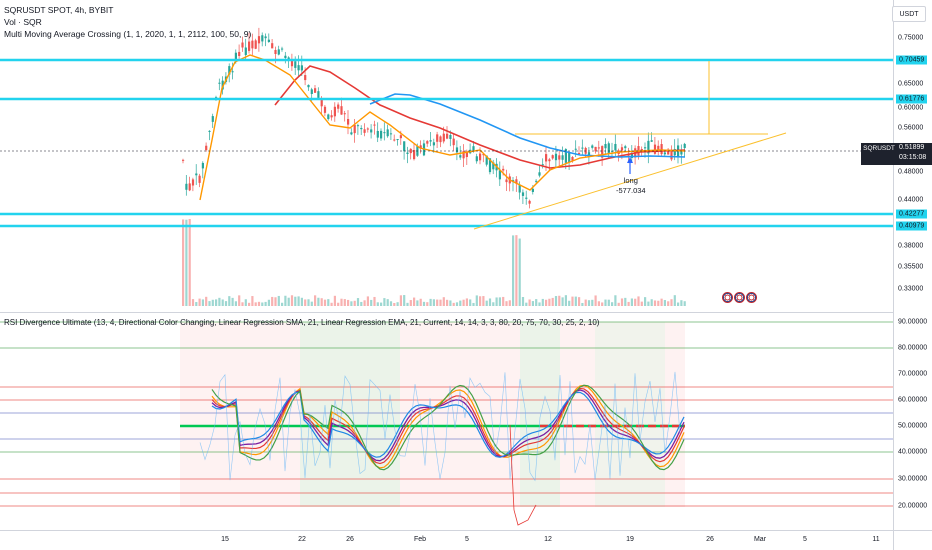 Image resolution: width=932 pixels, height=550 pixels. What do you see at coordinates (913, 400) in the screenshot?
I see `oscillator-tick-label: 60.00000` at bounding box center [913, 400].